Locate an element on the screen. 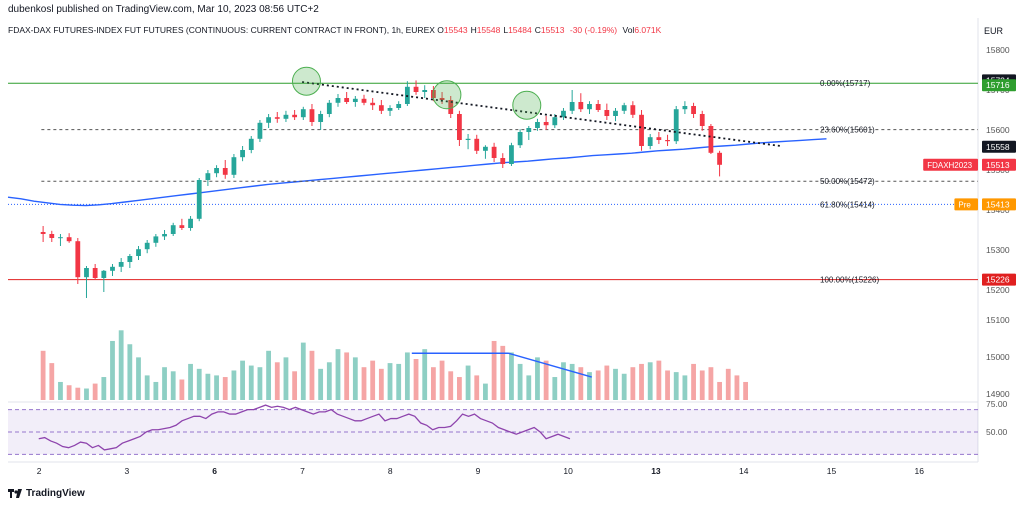 The height and width of the screenshot is (506, 1024). price-axis-tag-label: 15226 is located at coordinates (998, 280).